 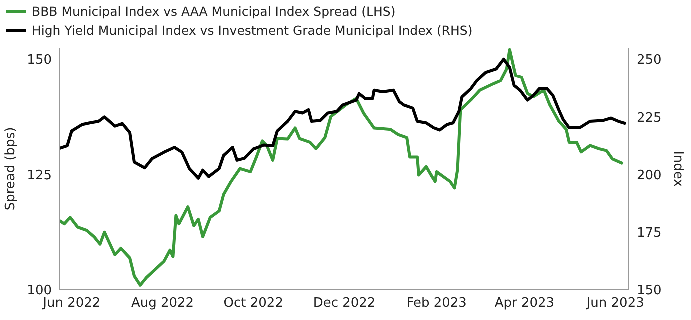 I want to click on y2-tick-label: 175, so click(x=649, y=233).